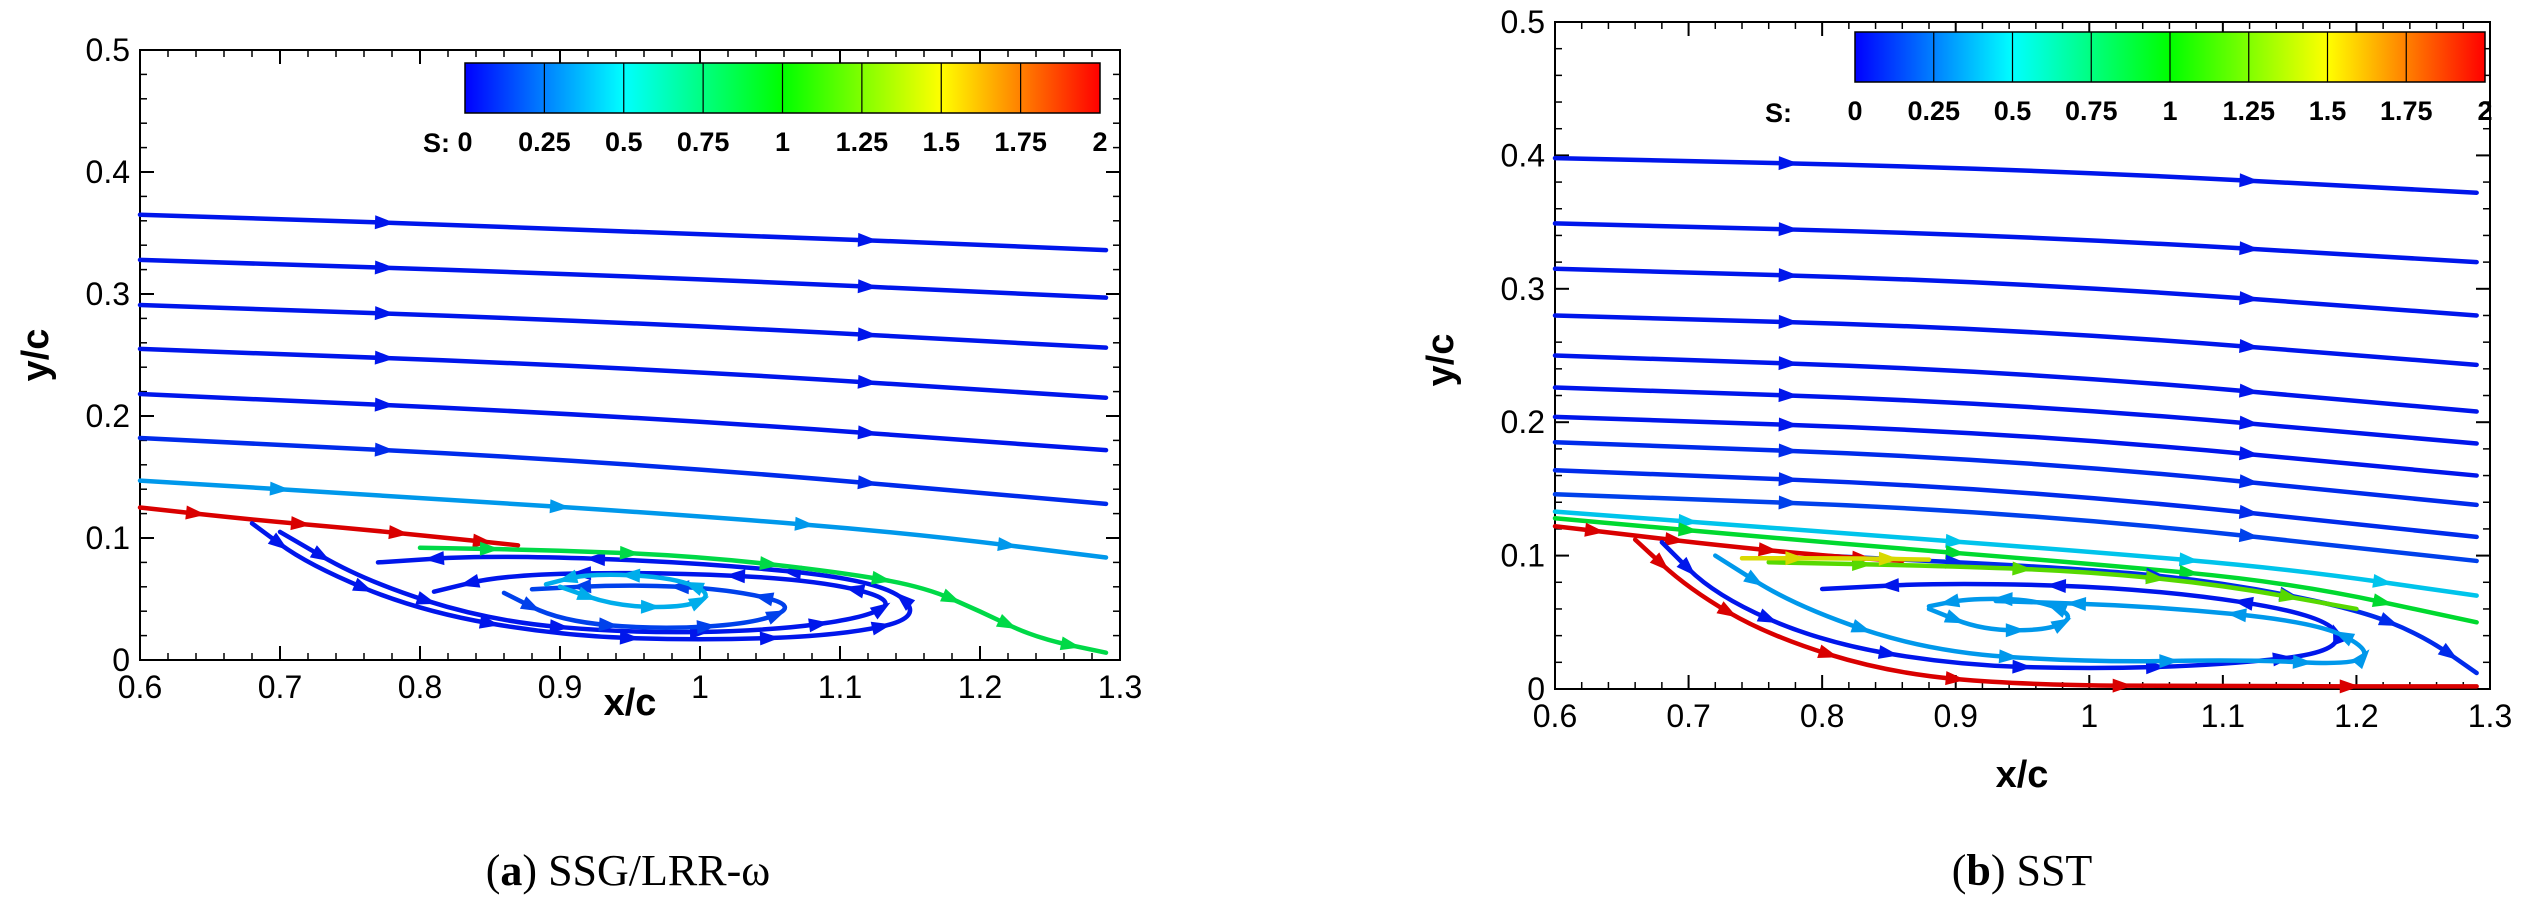 The image size is (2521, 918). Describe the element at coordinates (840, 687) in the screenshot. I see `x-tick-label: 1.1` at that location.